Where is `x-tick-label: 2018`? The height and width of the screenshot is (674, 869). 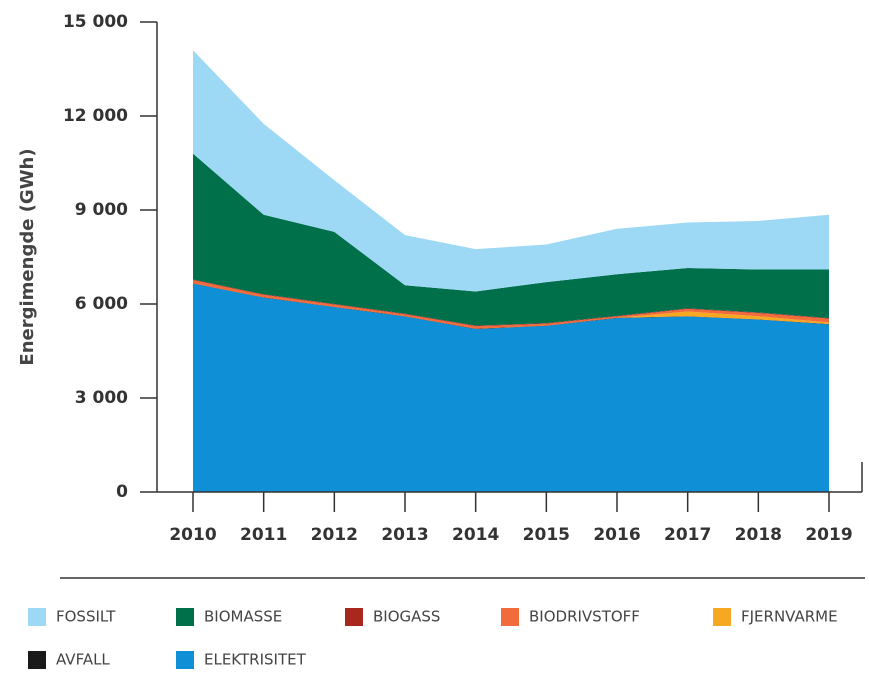 x-tick-label: 2018 is located at coordinates (758, 535).